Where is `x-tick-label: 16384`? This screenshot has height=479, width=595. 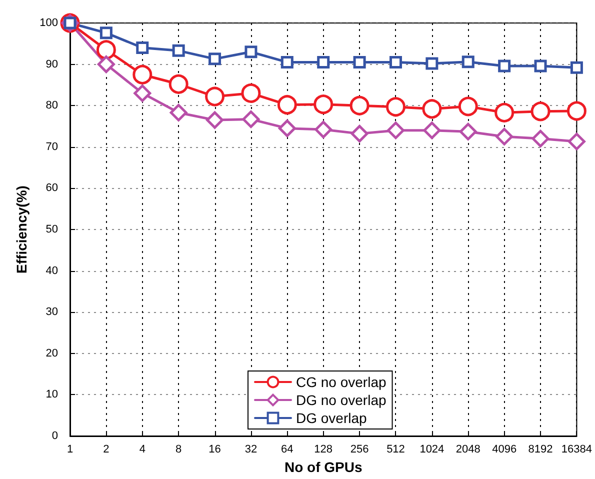 x-tick-label: 16384 is located at coordinates (576, 450).